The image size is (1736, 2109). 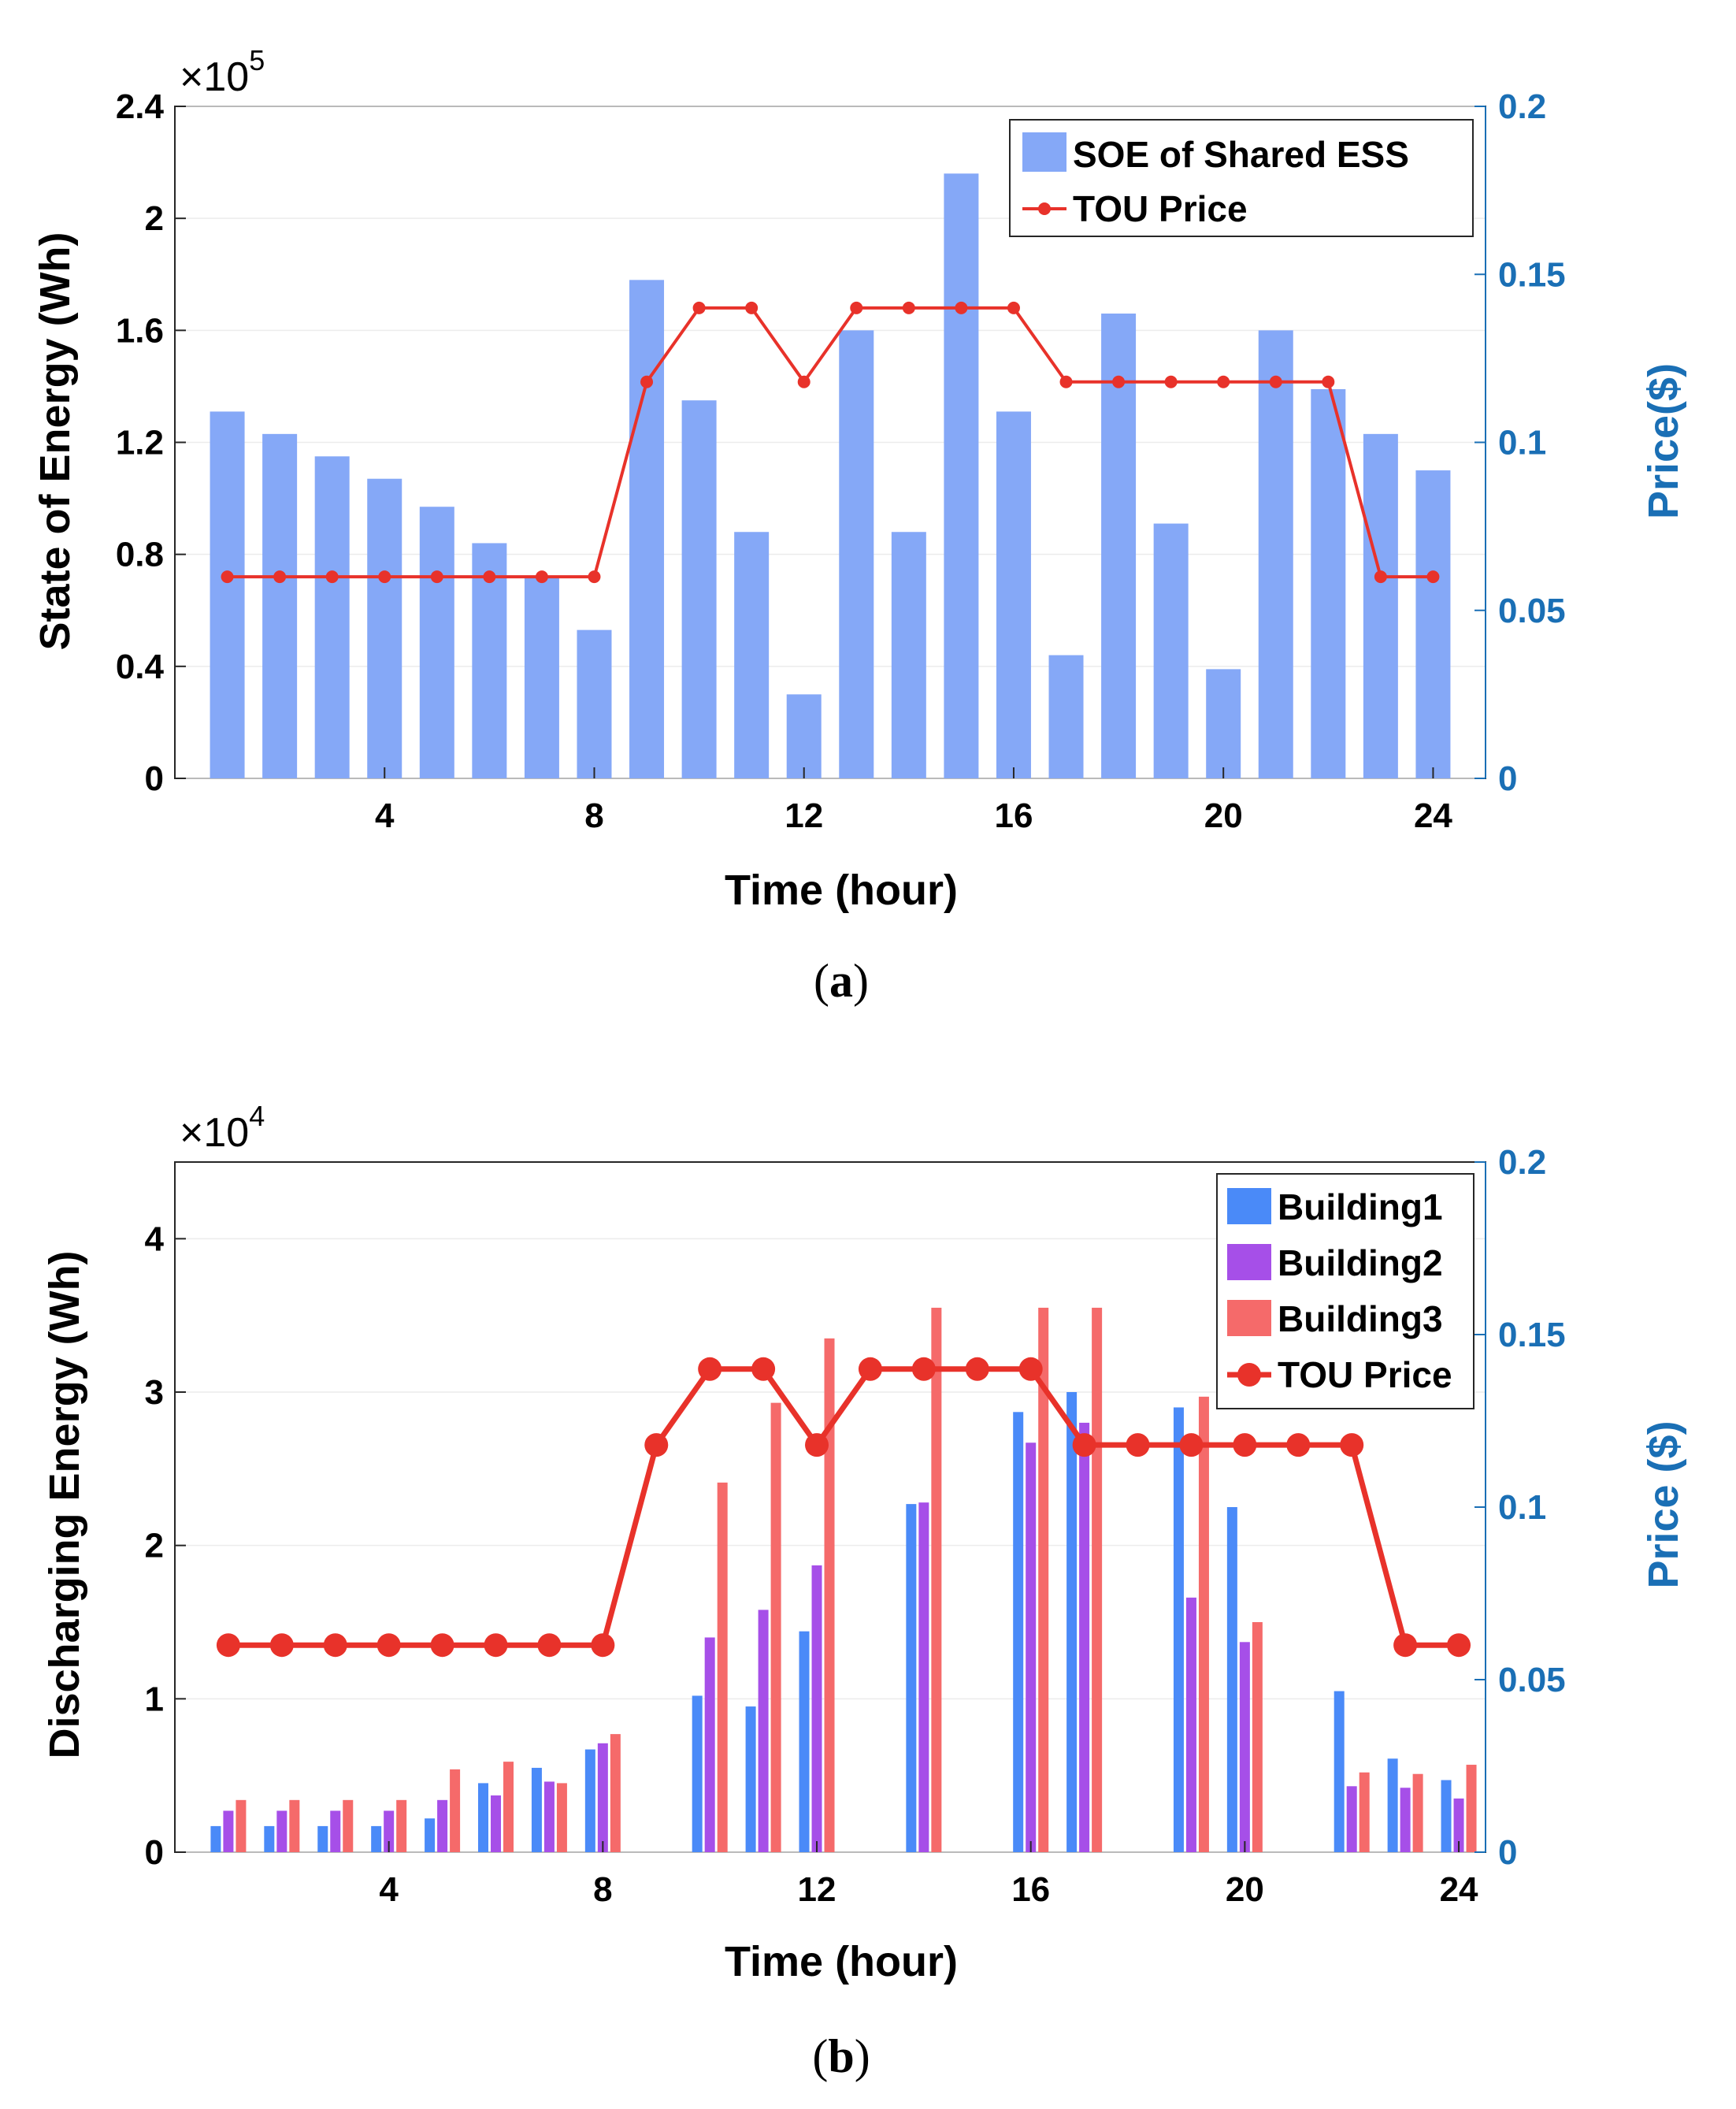 I want to click on bar-building3-h23, so click(x=1417, y=1812).